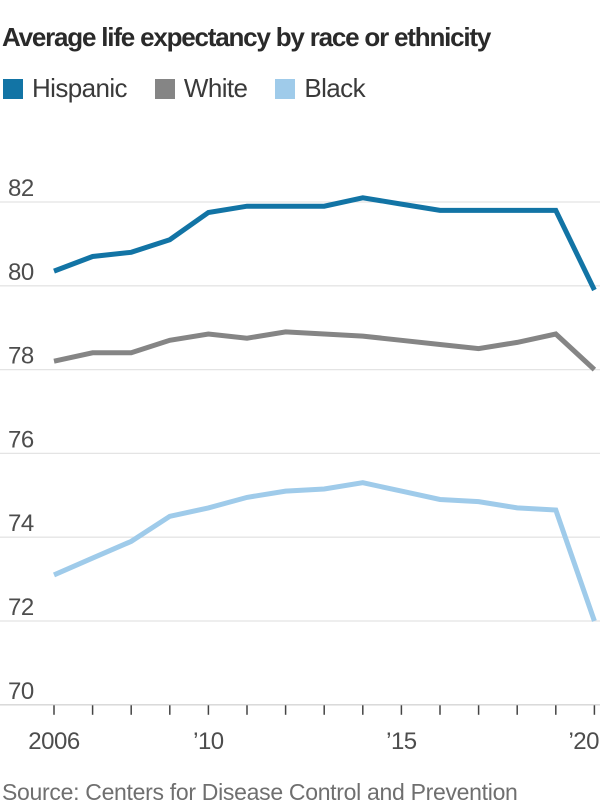 This screenshot has width=600, height=800. I want to click on y-axis-label-76: 76, so click(21, 439).